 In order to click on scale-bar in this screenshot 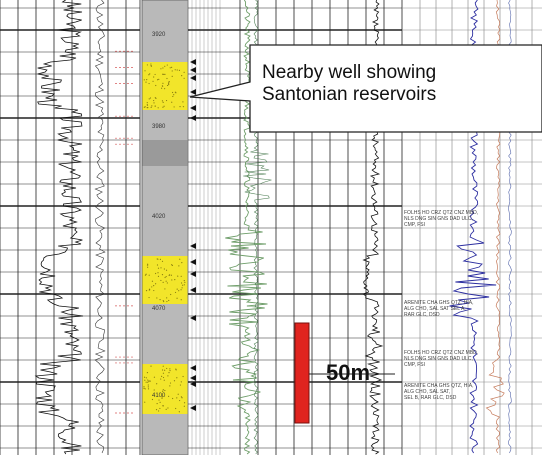, I will do `click(302, 373)`.